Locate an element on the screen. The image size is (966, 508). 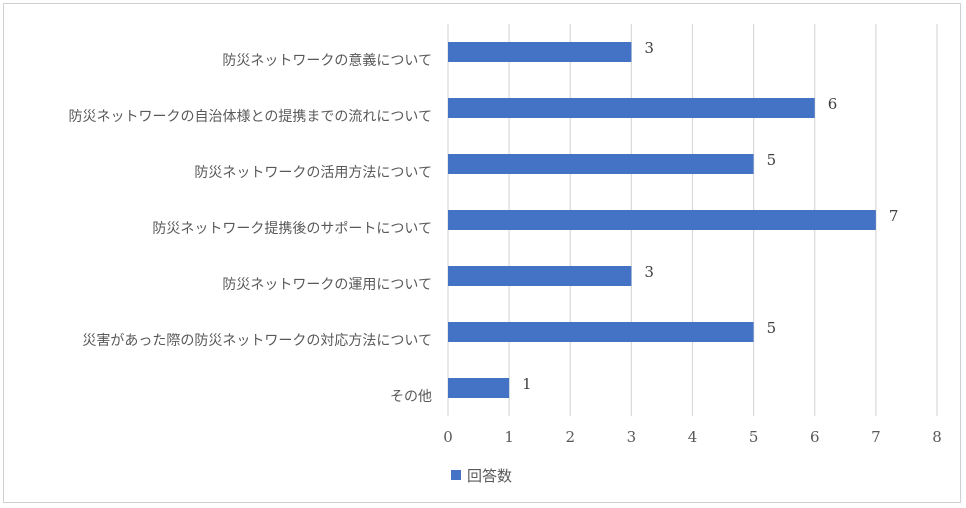
x-tick-label: 4 is located at coordinates (693, 437).